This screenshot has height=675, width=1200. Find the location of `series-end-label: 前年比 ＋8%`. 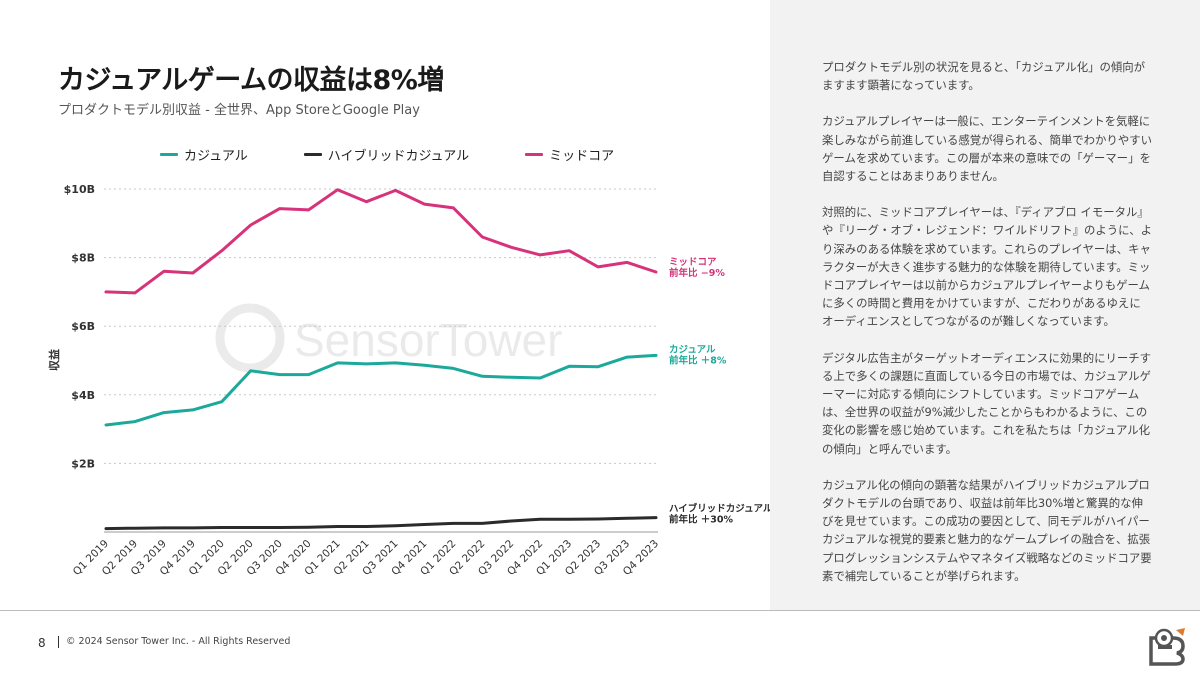

series-end-label: 前年比 ＋8% is located at coordinates (698, 360).